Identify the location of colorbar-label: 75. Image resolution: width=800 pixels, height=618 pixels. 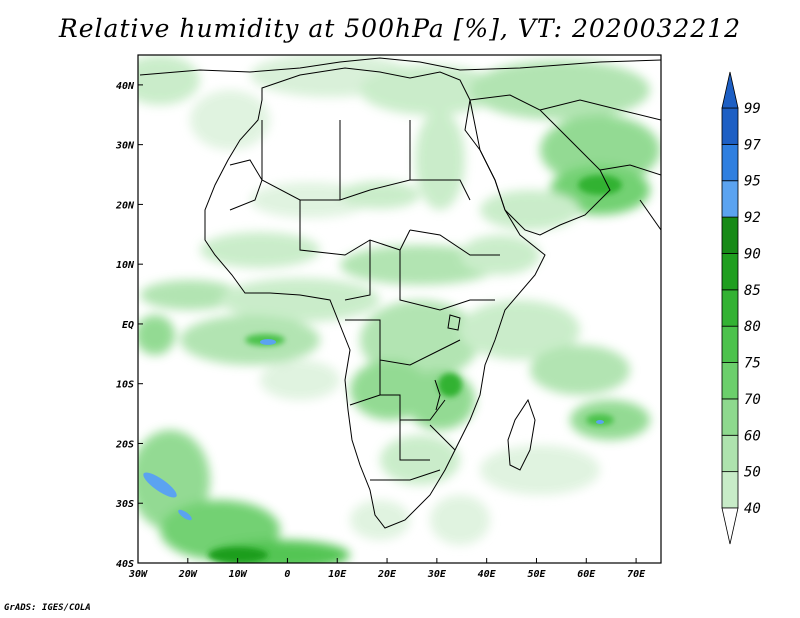
(752, 364).